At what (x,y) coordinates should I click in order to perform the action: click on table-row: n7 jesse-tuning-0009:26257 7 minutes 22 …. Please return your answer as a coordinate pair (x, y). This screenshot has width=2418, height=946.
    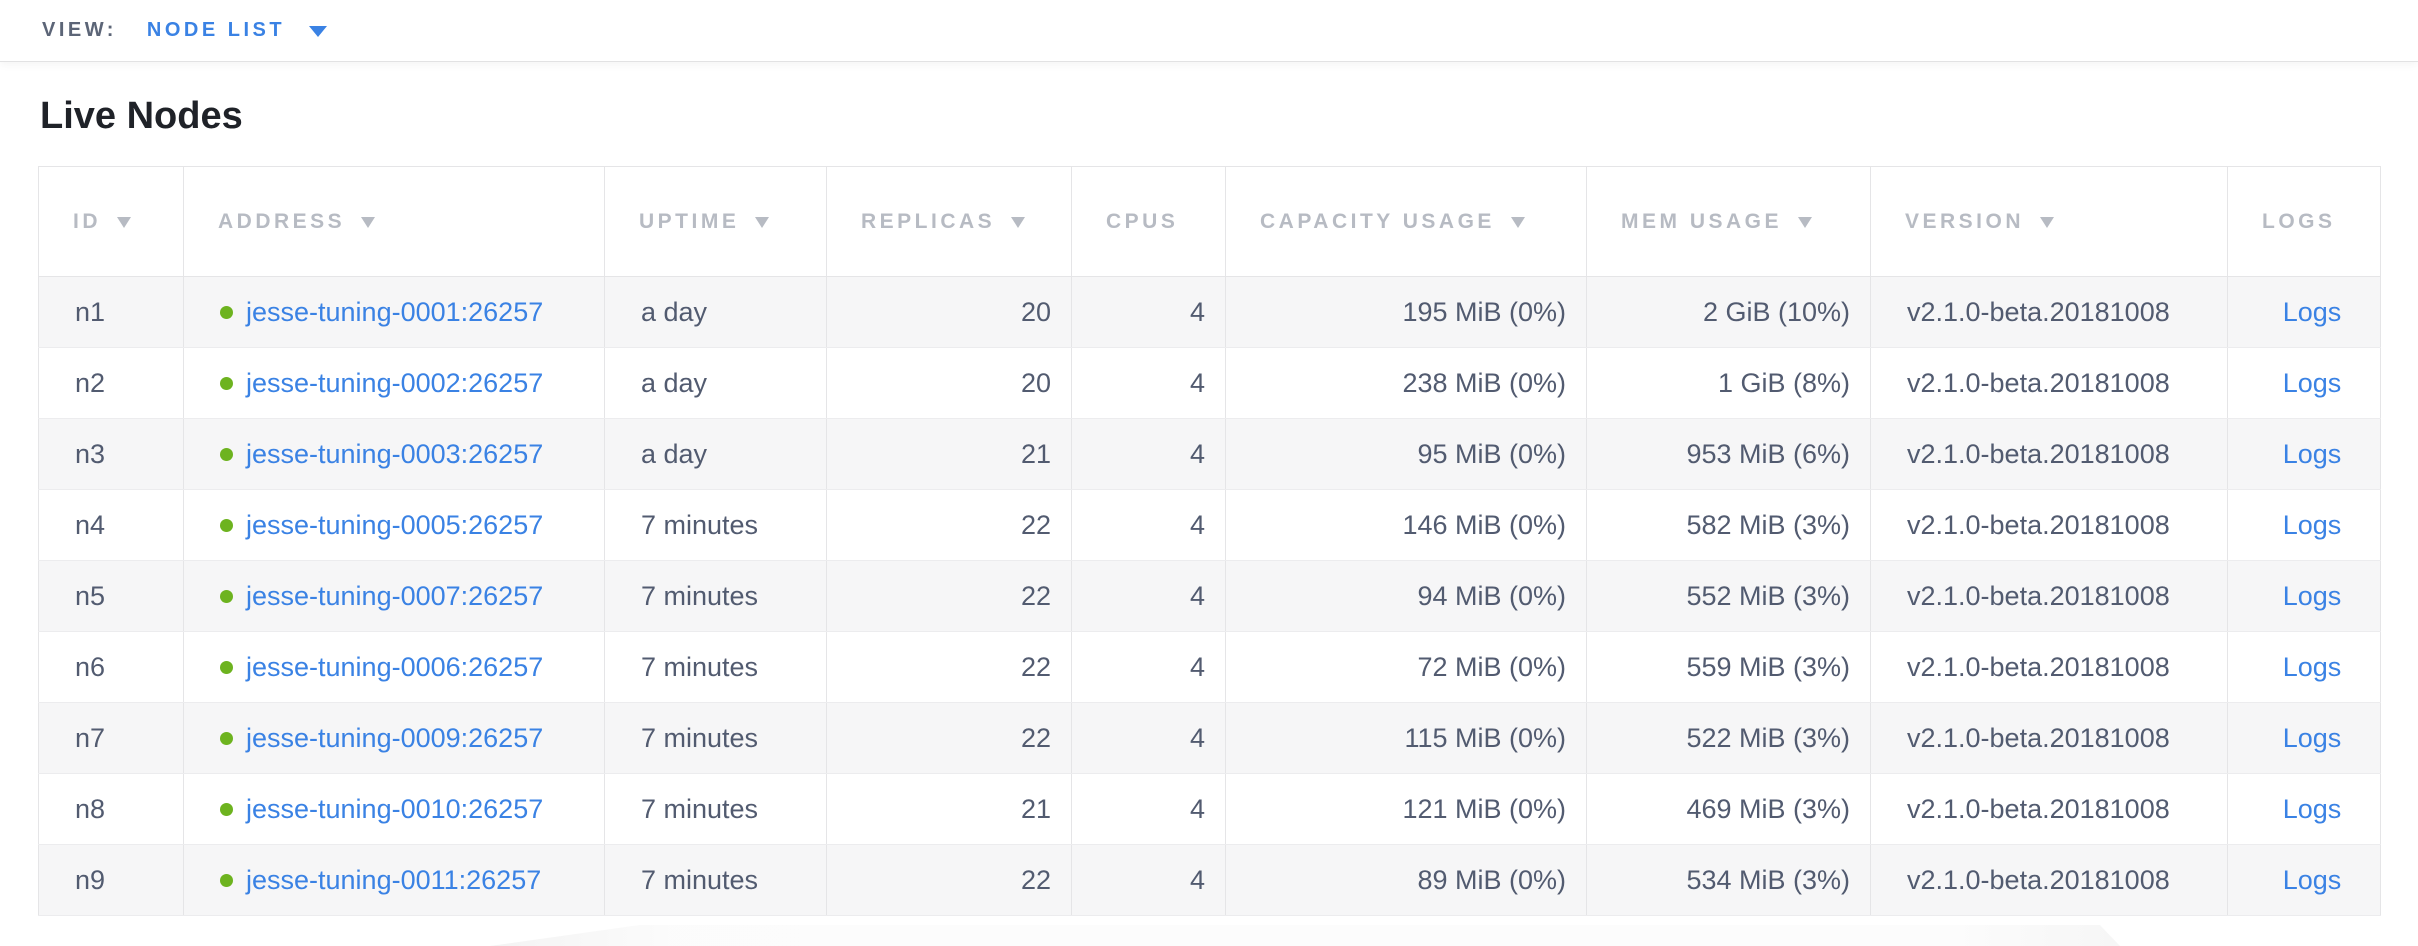
    Looking at the image, I should click on (1209, 738).